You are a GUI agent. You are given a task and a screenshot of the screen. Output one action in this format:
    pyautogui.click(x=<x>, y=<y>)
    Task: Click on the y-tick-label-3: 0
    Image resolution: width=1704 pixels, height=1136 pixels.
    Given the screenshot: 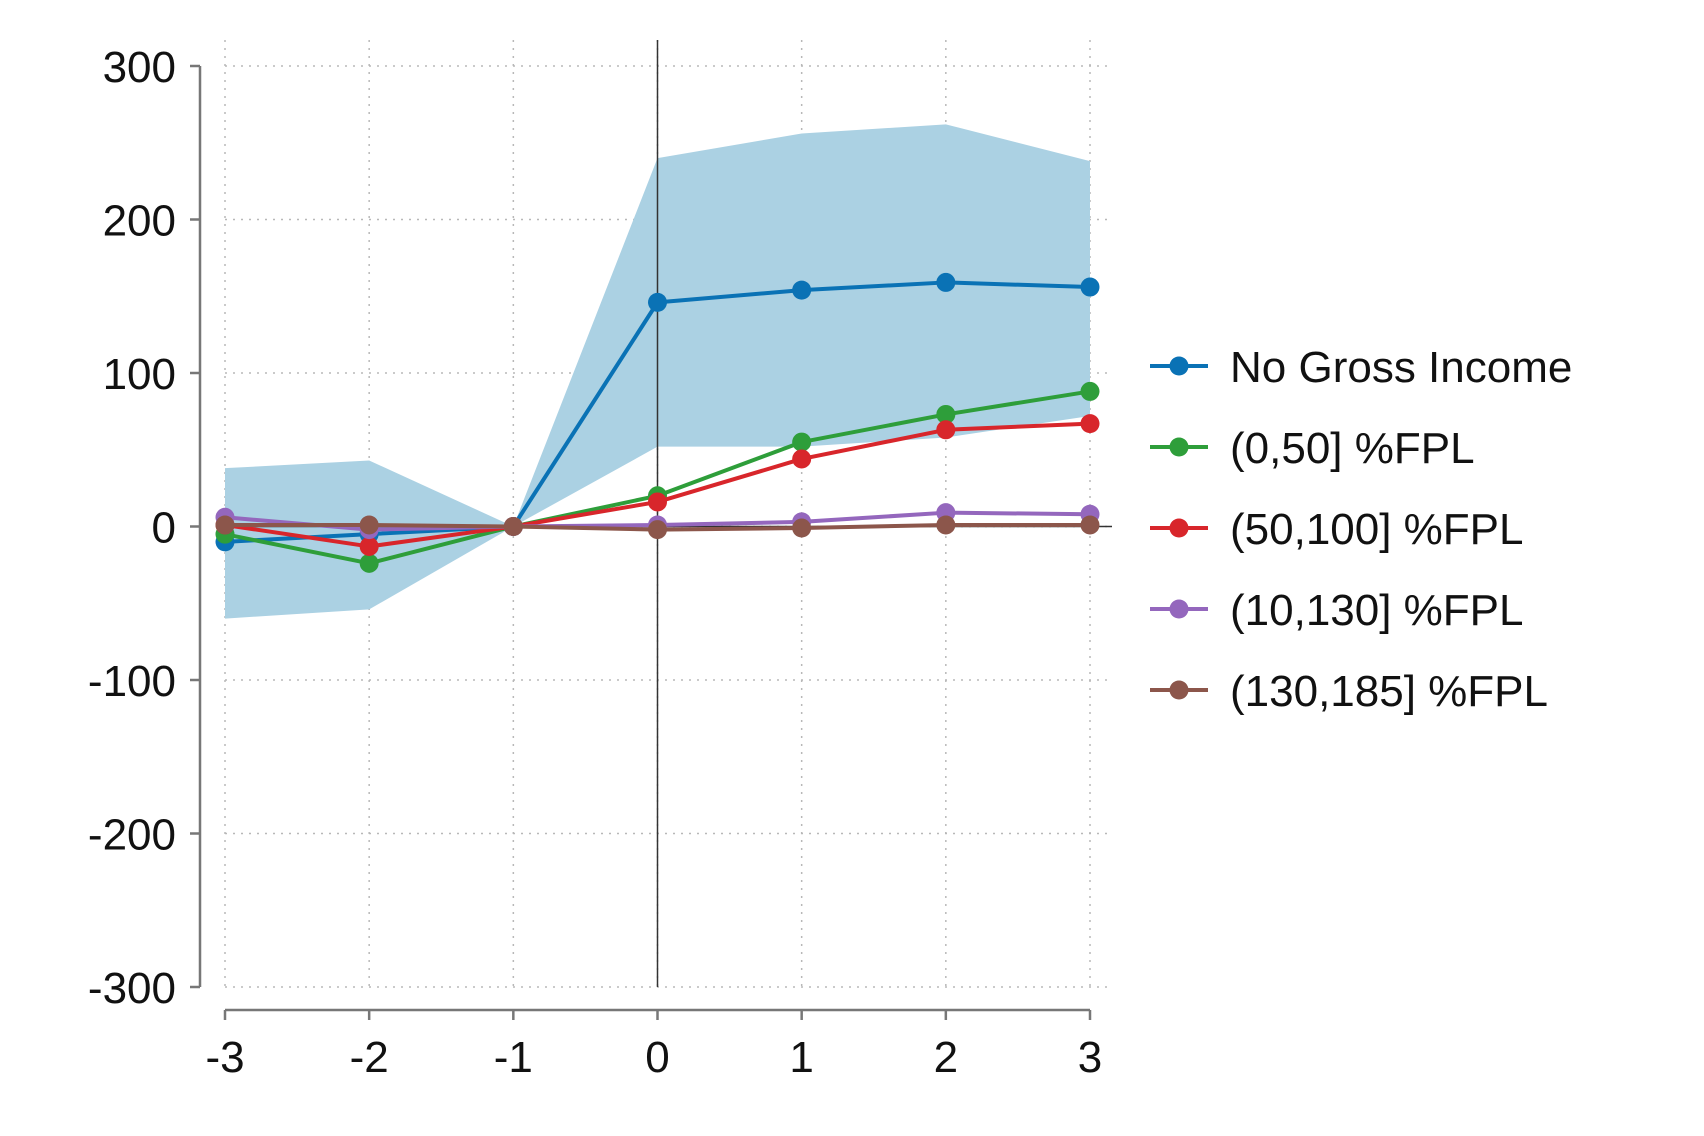 What is the action you would take?
    pyautogui.click(x=164, y=528)
    